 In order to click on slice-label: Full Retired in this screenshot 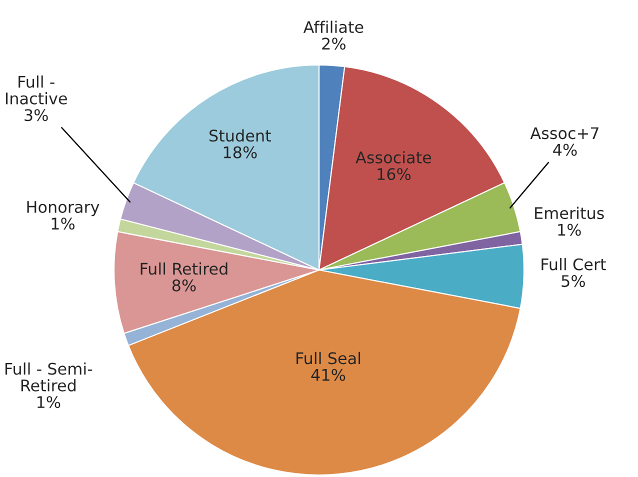, I will do `click(184, 268)`.